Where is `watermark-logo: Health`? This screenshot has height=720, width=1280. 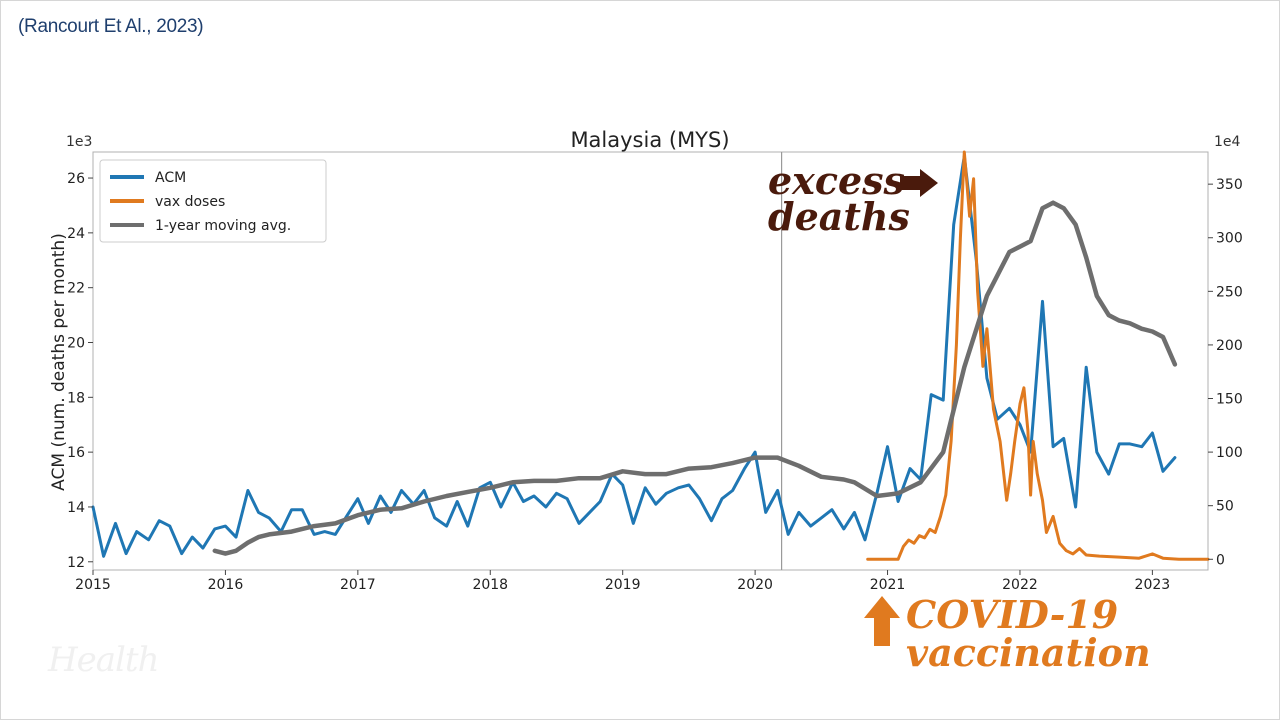
watermark-logo: Health is located at coordinates (103, 660).